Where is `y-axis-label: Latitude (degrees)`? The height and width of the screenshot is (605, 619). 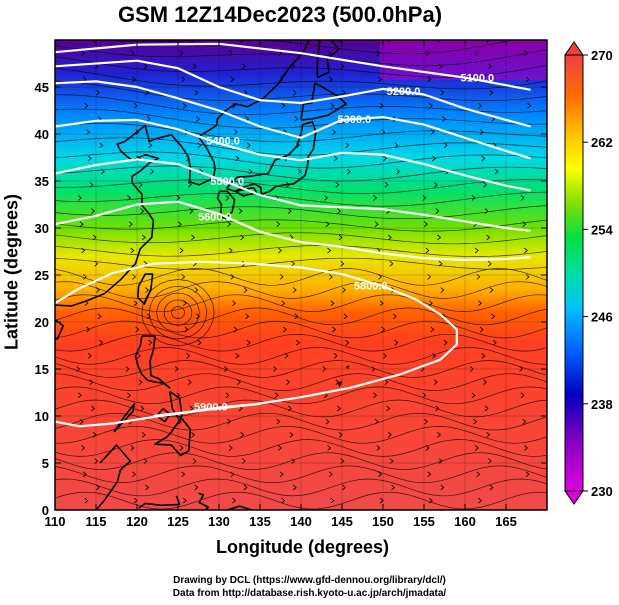 y-axis-label: Latitude (degrees) is located at coordinates (11, 272).